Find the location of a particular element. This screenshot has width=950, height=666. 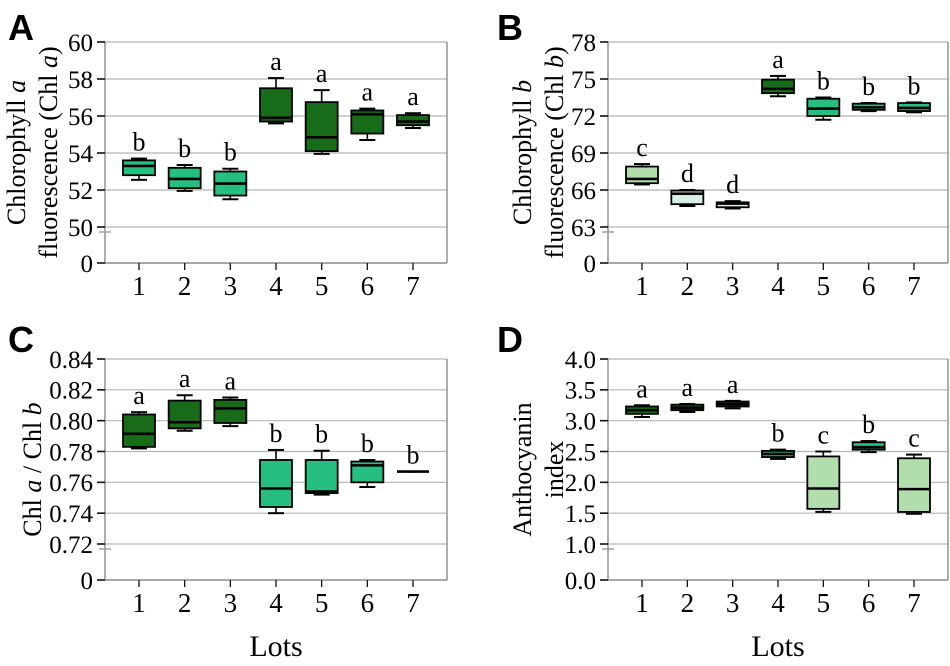

sig-letter-lot-1: b is located at coordinates (139, 142).